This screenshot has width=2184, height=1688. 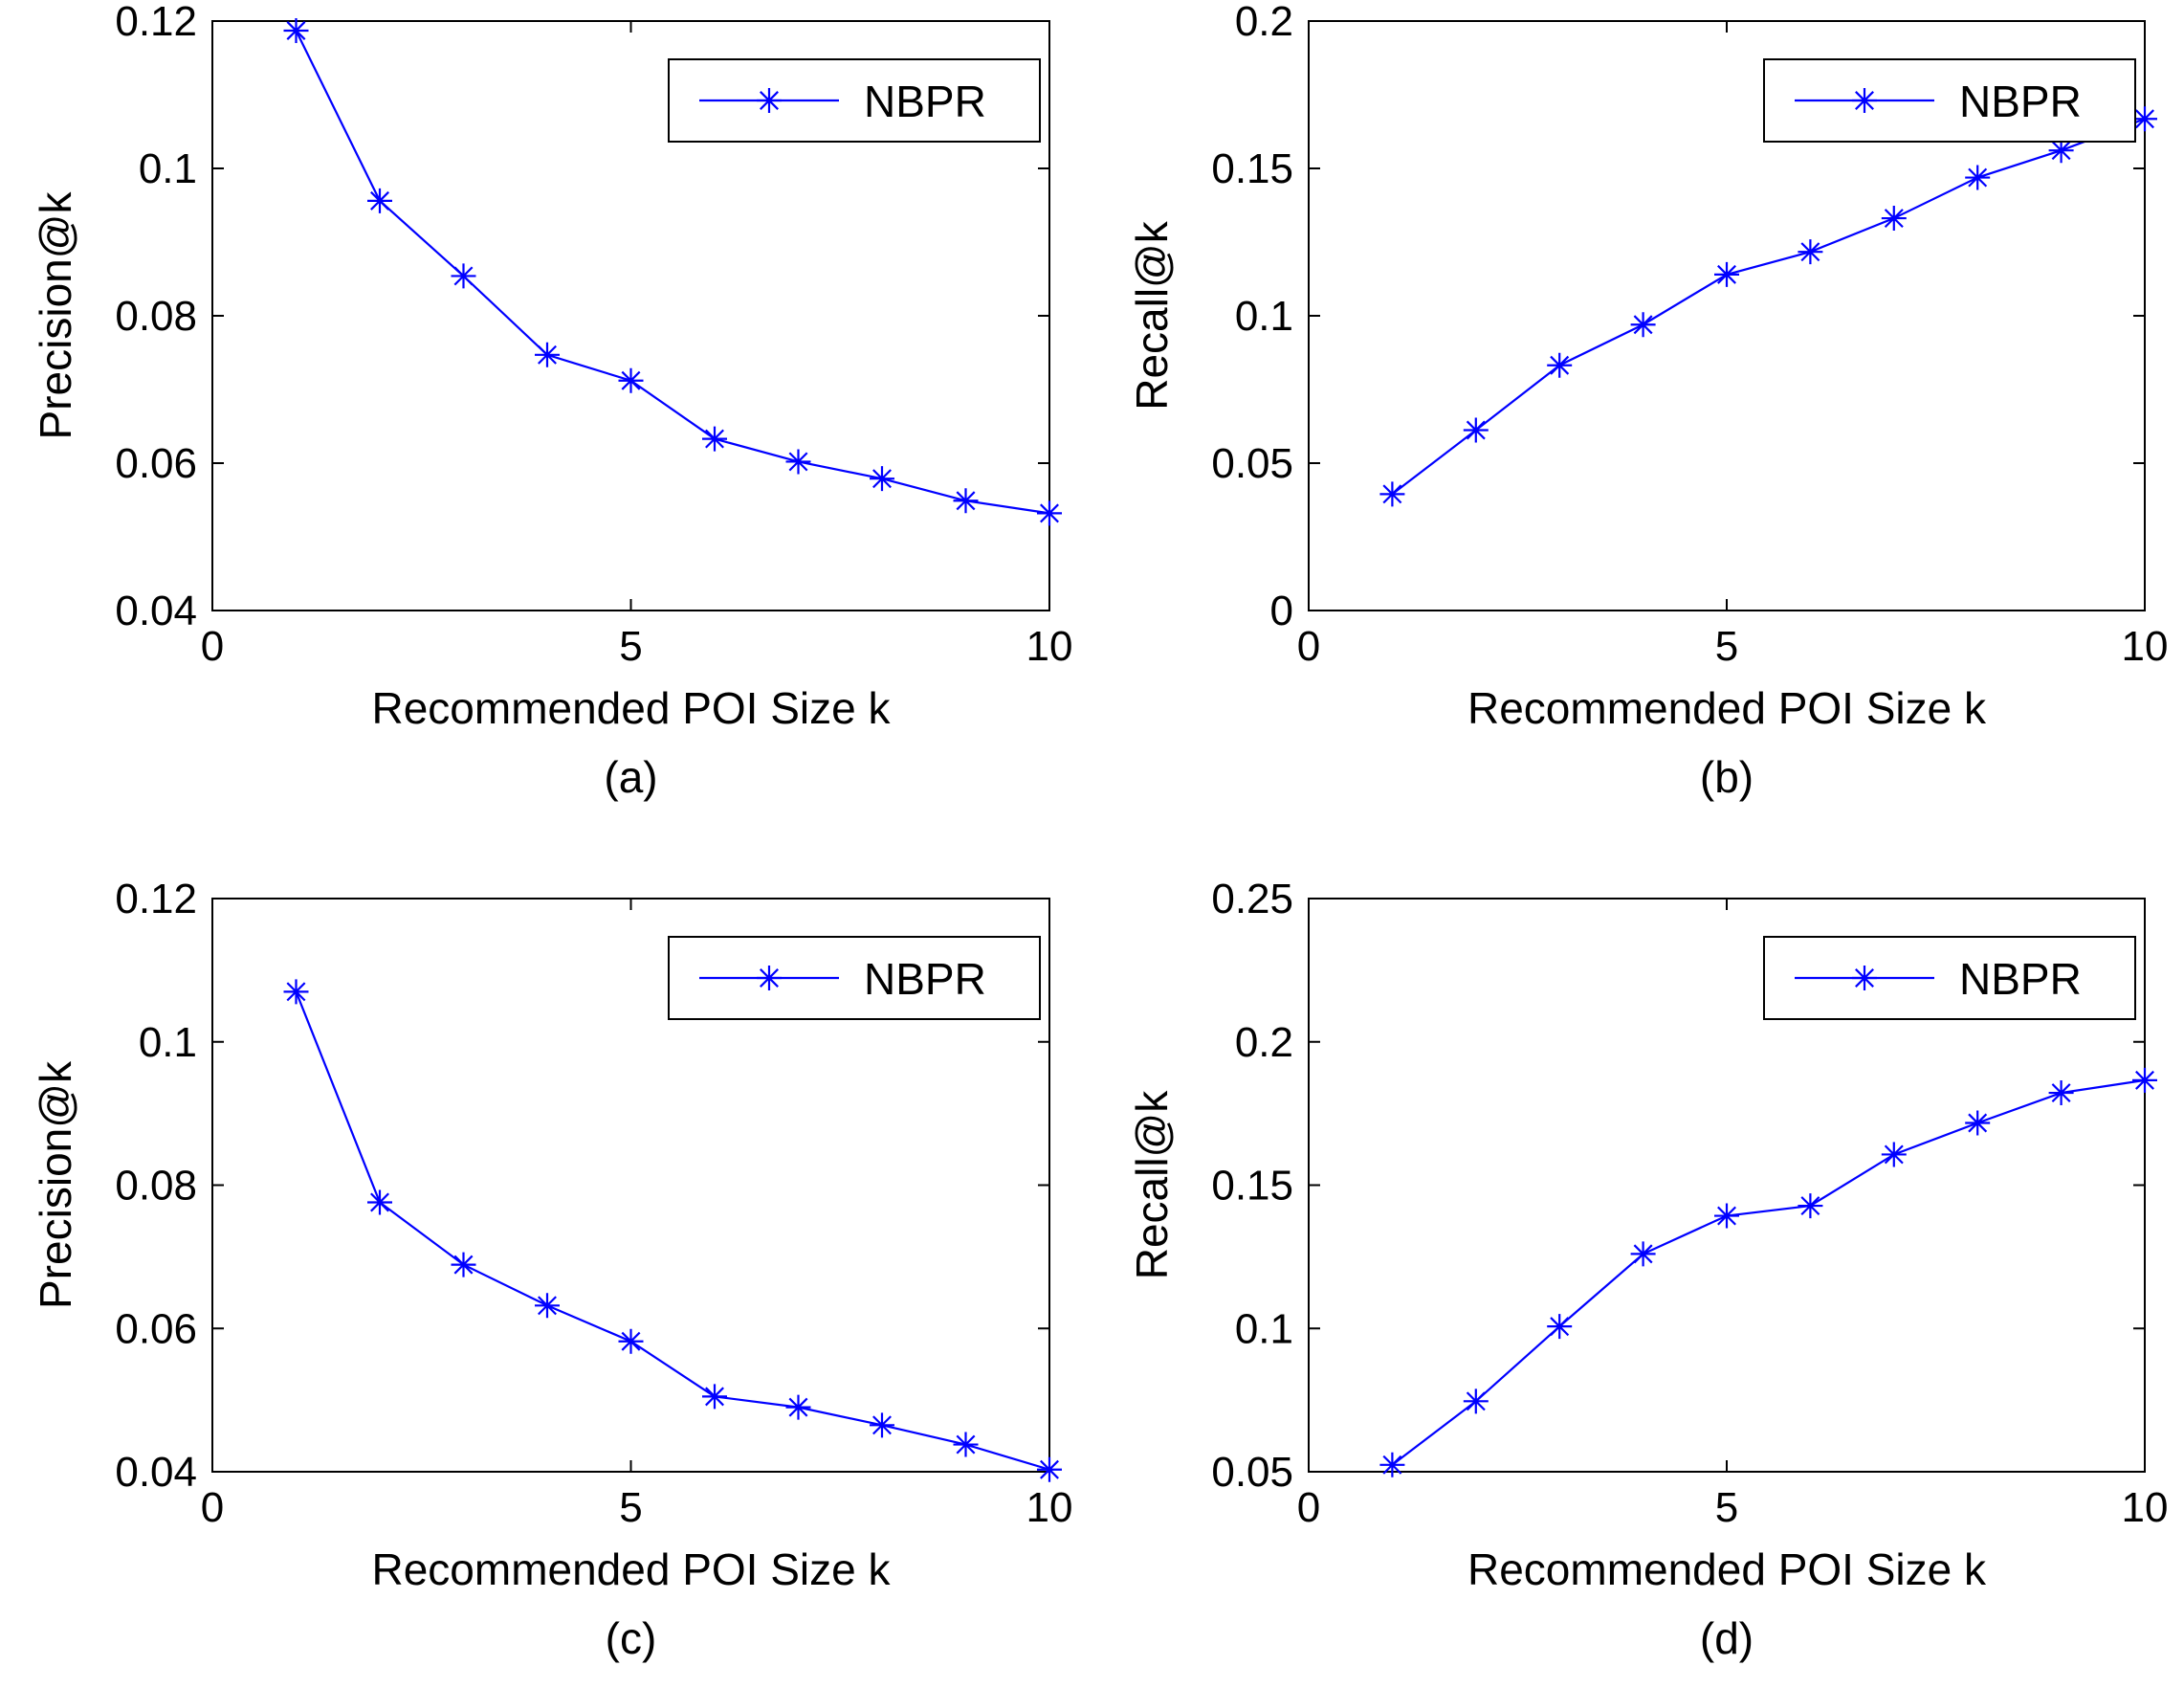 I want to click on y-tick-label: 0.25, so click(x=1252, y=899).